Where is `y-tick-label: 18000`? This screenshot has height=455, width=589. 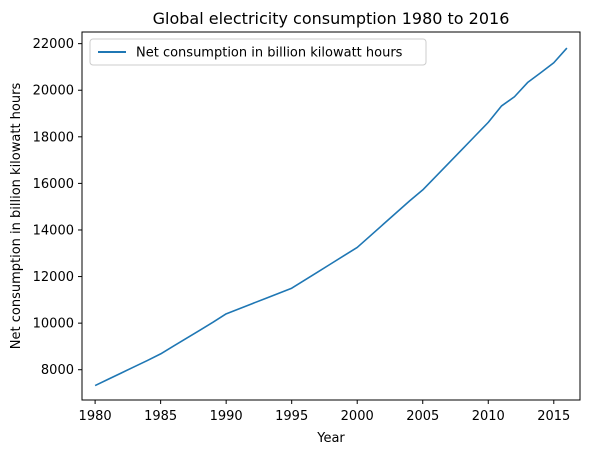 y-tick-label: 18000 is located at coordinates (53, 137).